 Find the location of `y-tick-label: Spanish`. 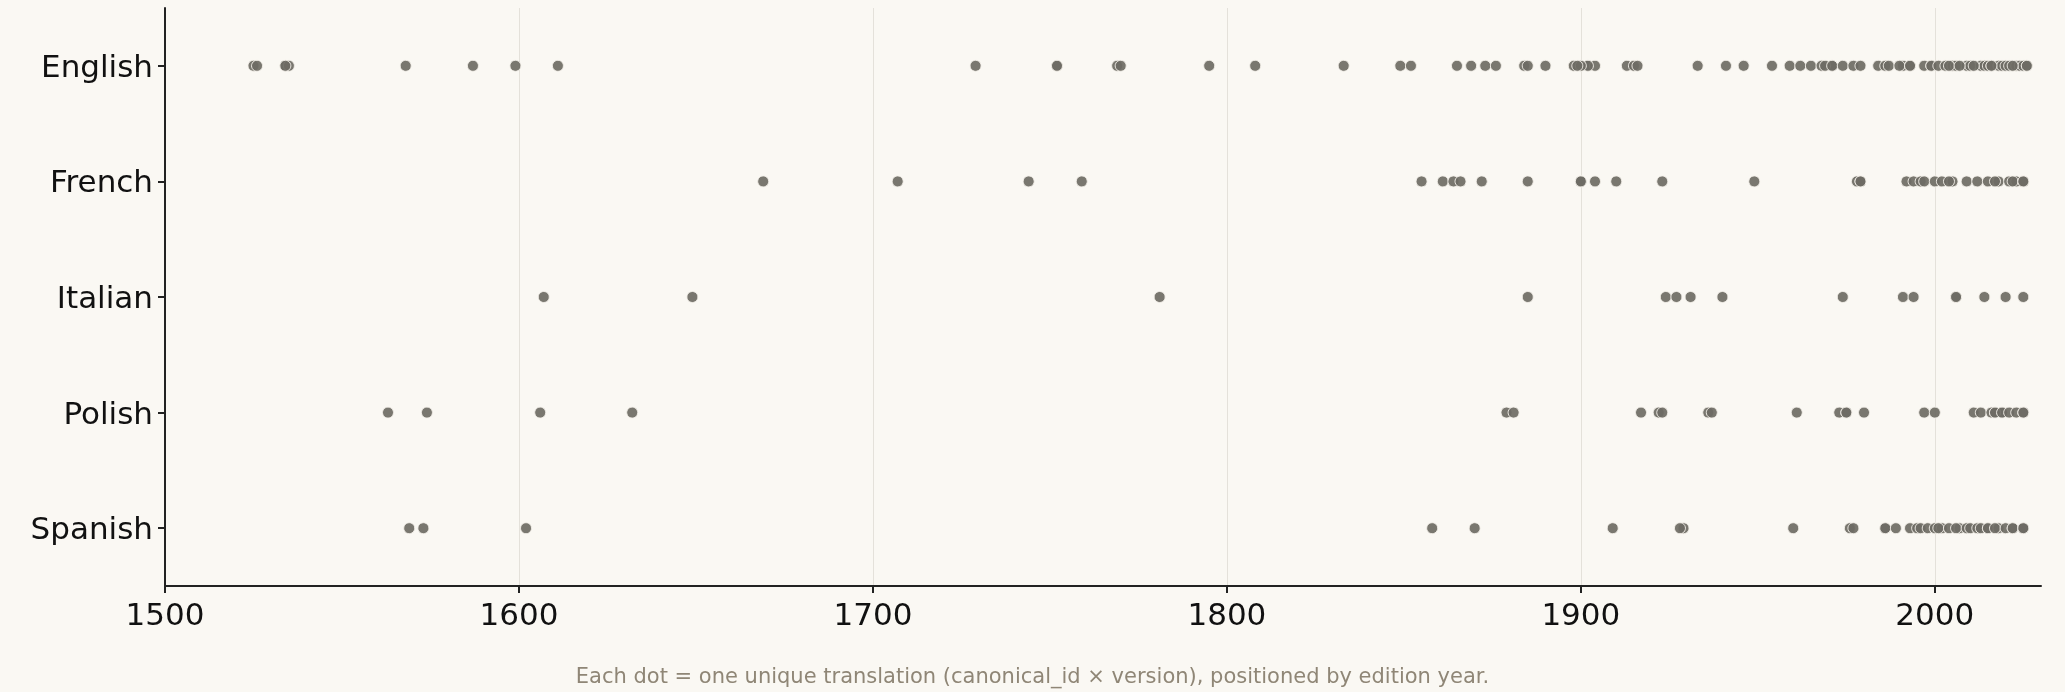

y-tick-label: Spanish is located at coordinates (91, 528).